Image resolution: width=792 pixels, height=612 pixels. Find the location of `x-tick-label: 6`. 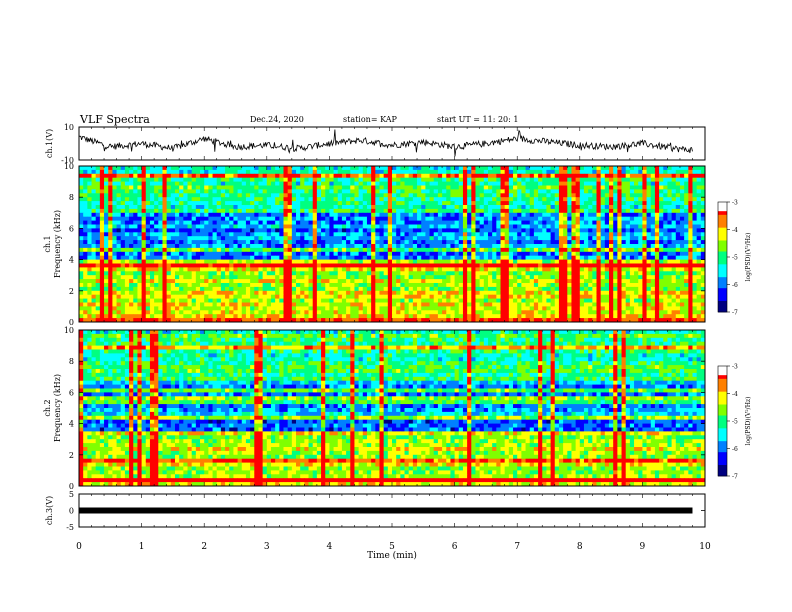

x-tick-label: 6 is located at coordinates (455, 547).